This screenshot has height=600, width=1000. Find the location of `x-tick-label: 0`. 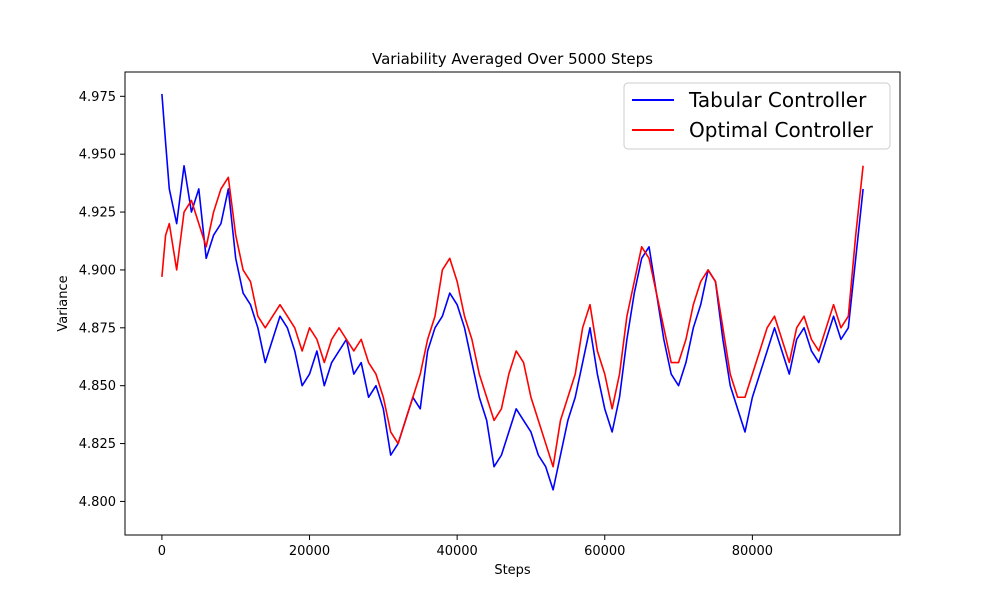

x-tick-label: 0 is located at coordinates (162, 551).